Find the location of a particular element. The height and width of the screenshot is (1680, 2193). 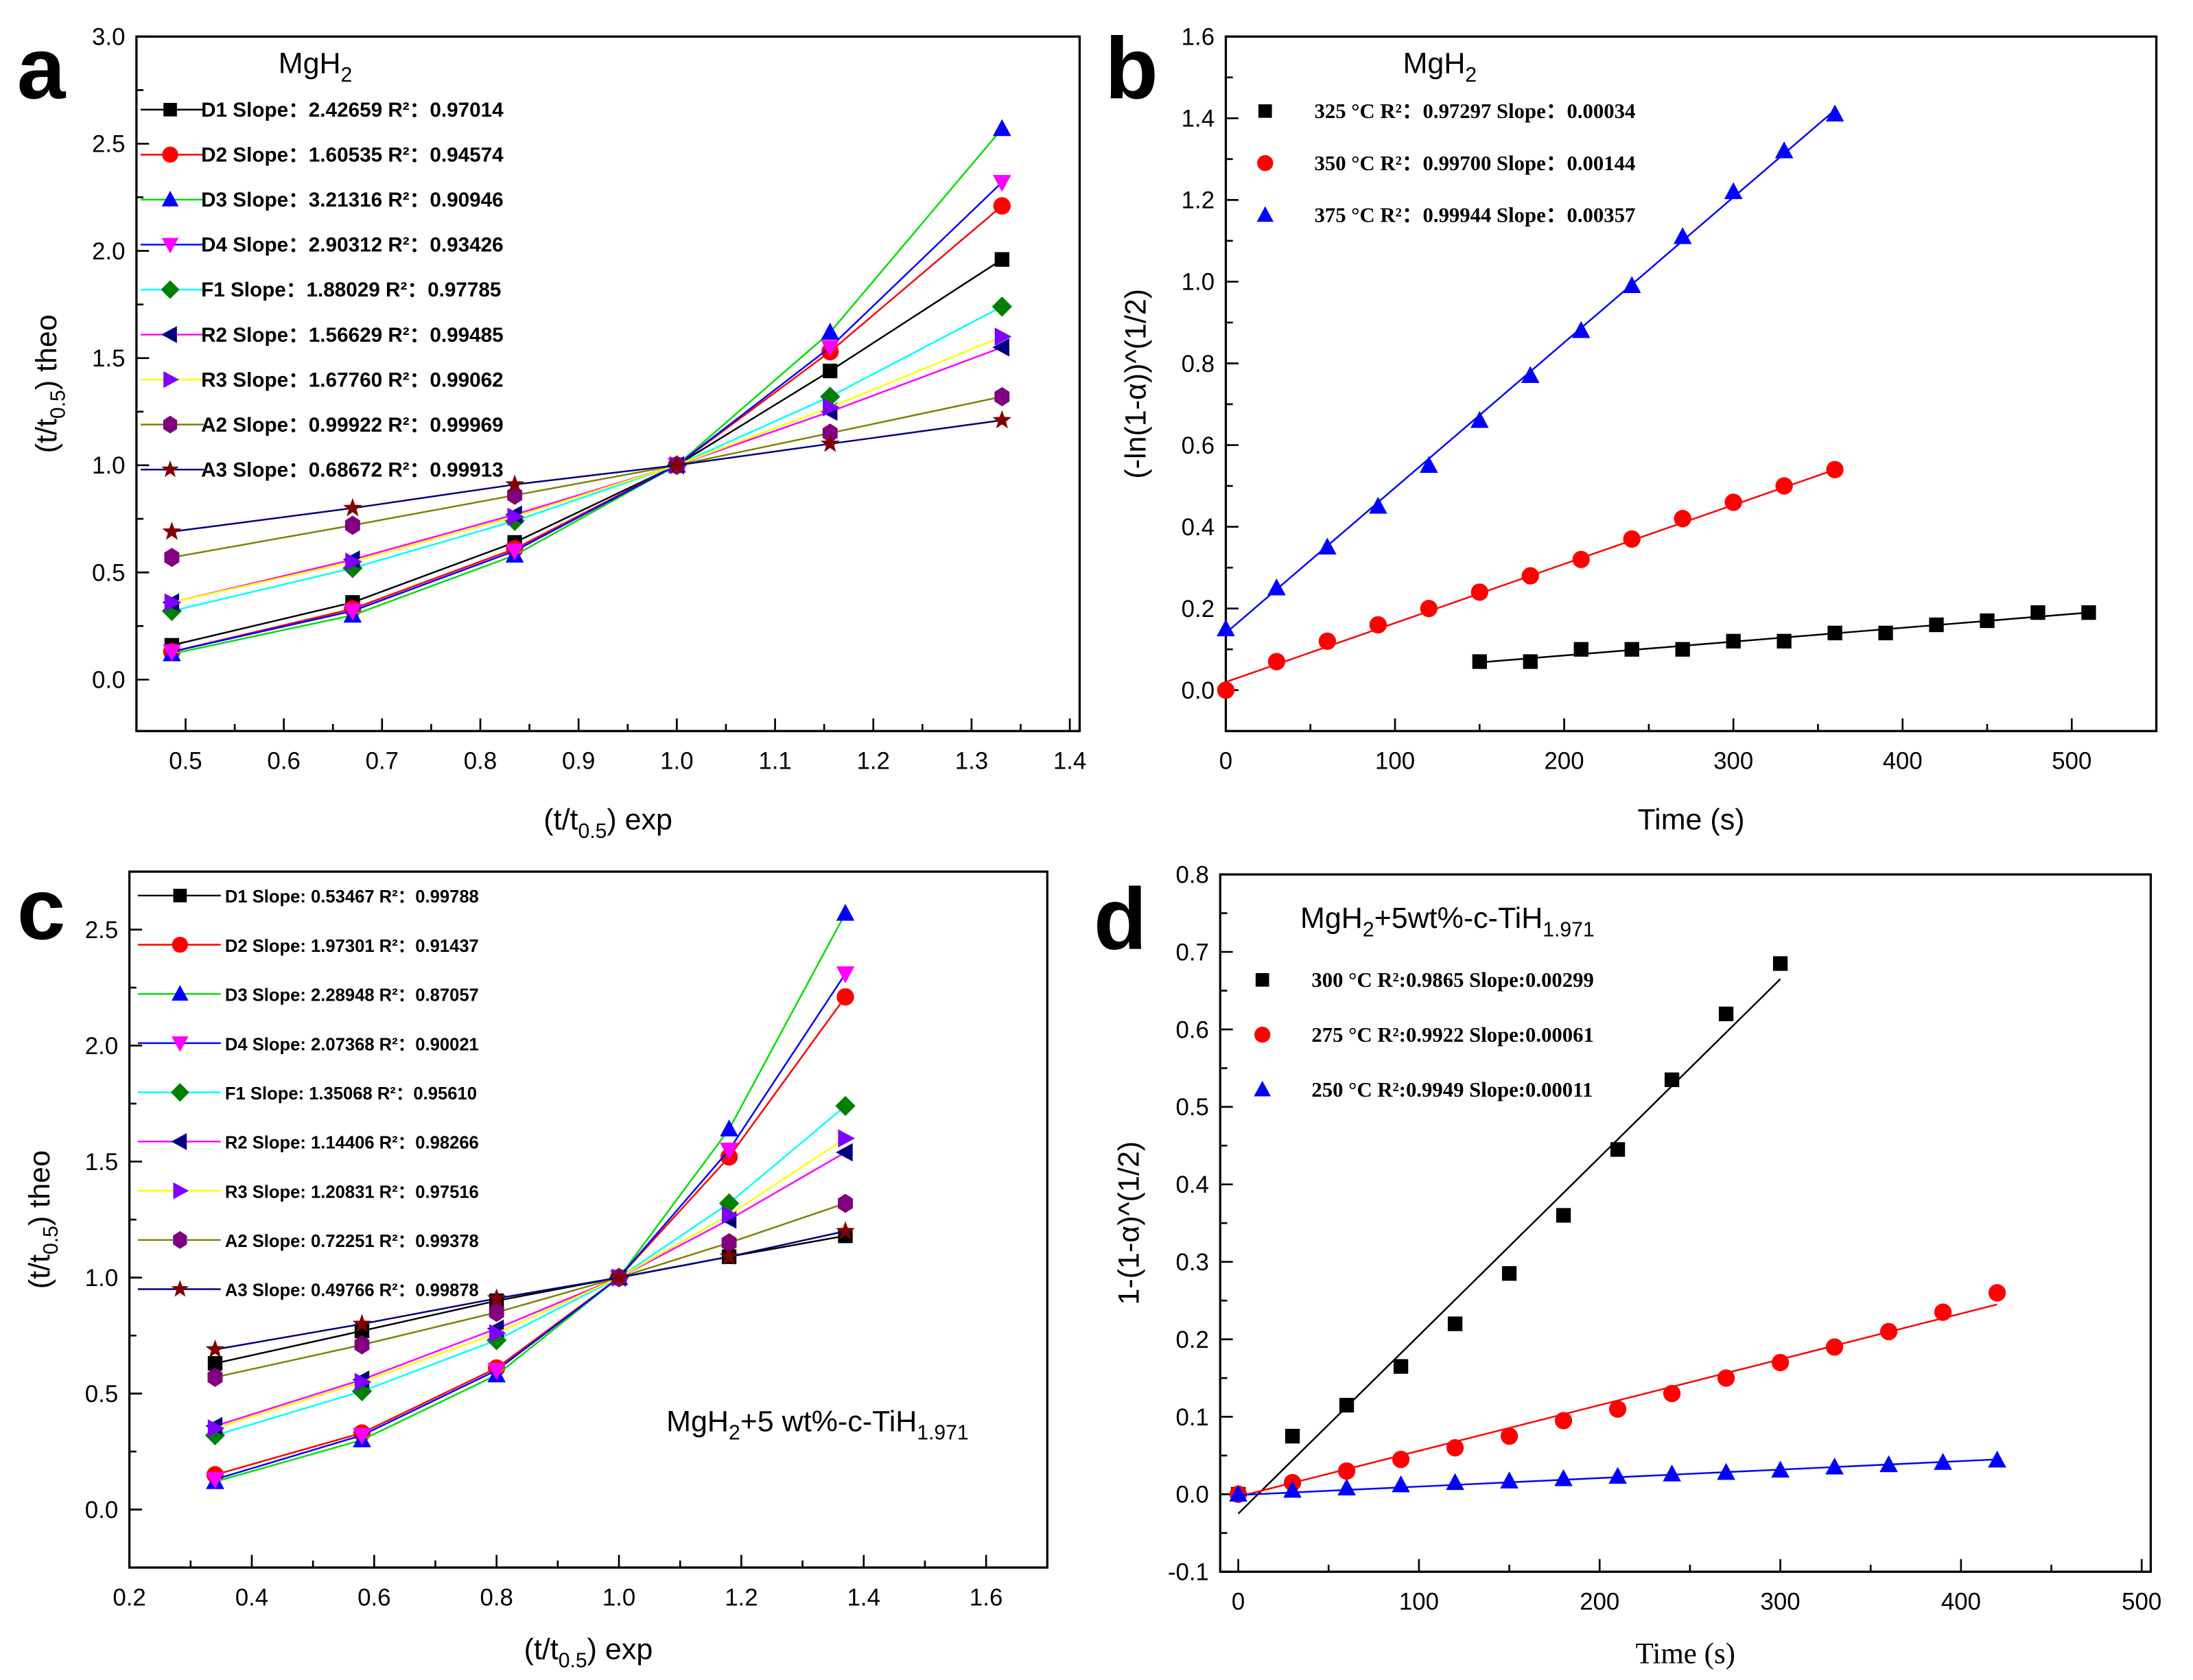

legend-item: D2 Slope: 1.97301 R²：0.91437 is located at coordinates (308, 946).